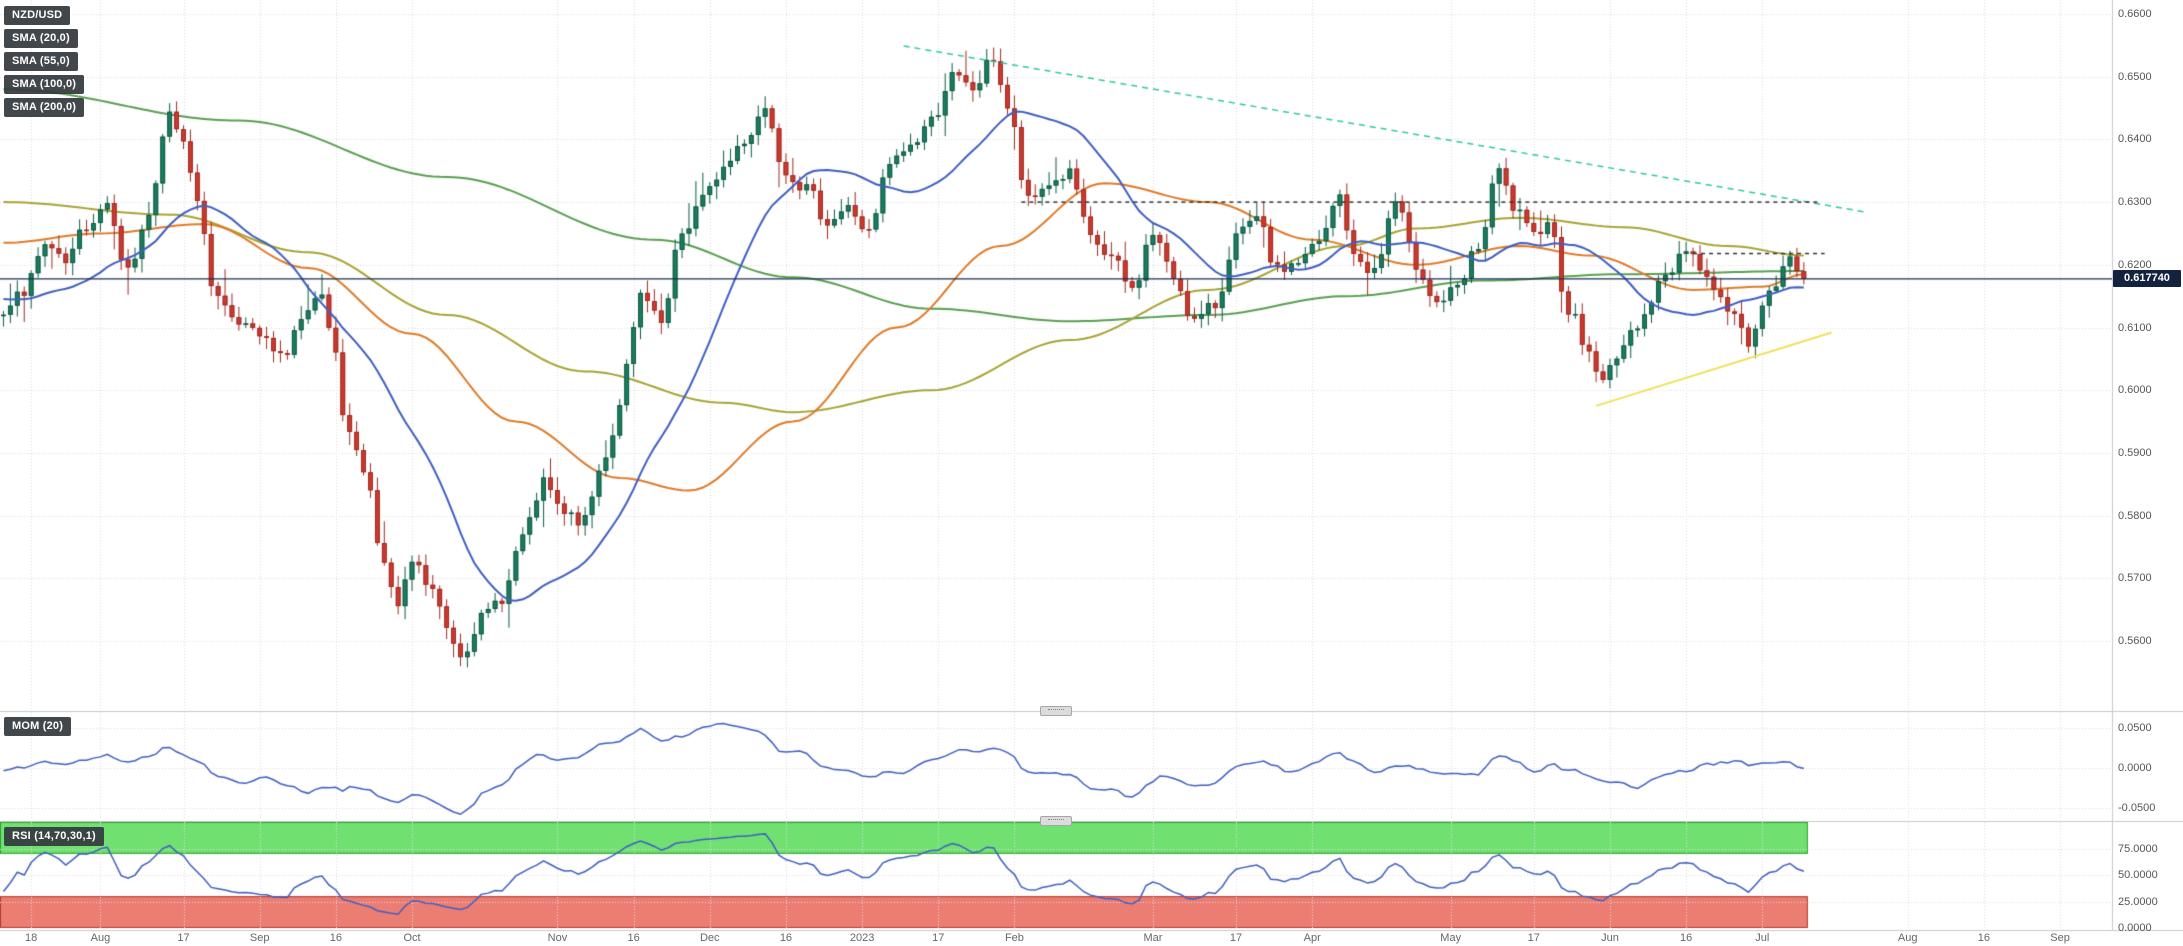 Image resolution: width=2183 pixels, height=946 pixels. I want to click on price-axis-tick: 0.6600, so click(2135, 14).